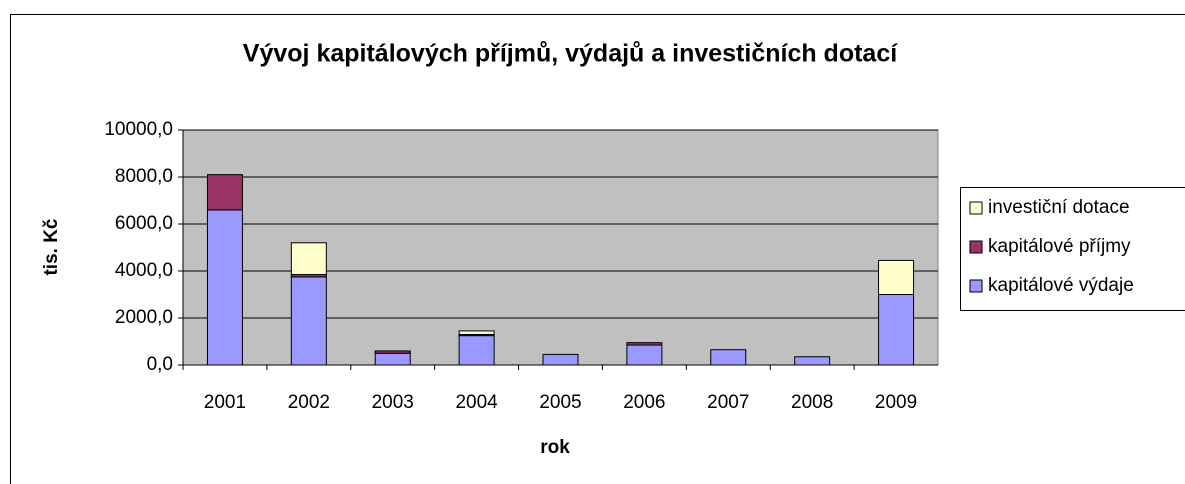 The image size is (1185, 484). What do you see at coordinates (644, 402) in the screenshot?
I see `x-tick-label: 2006` at bounding box center [644, 402].